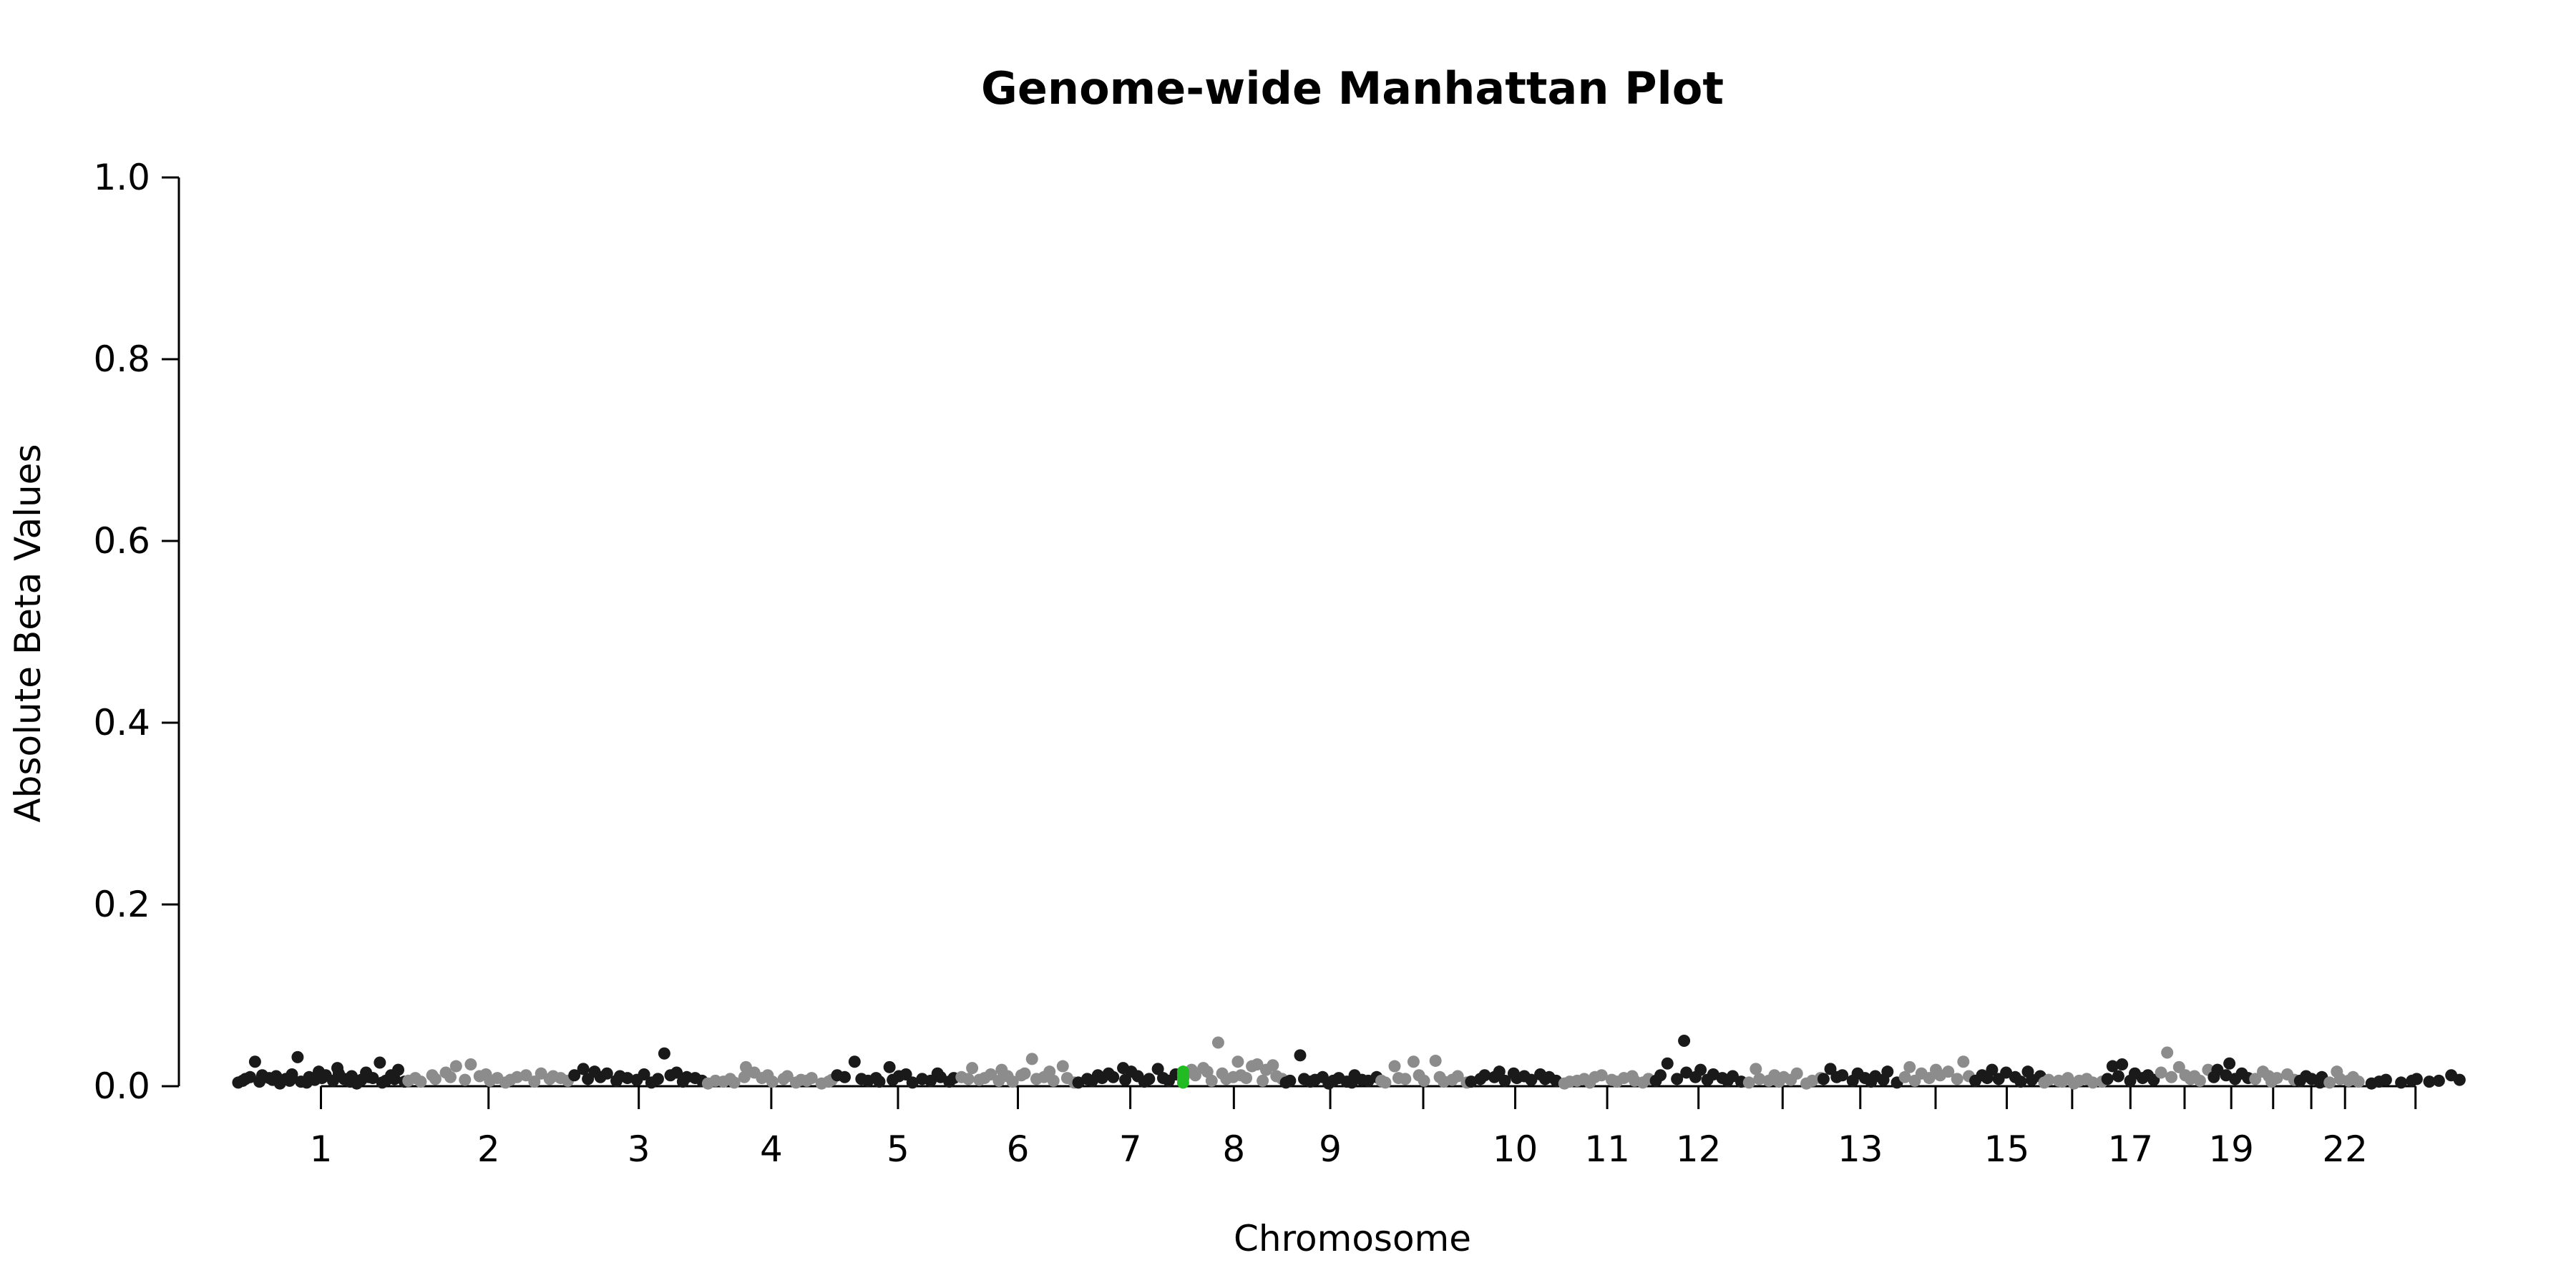 The width and height of the screenshot is (2576, 1288). Describe the element at coordinates (28, 633) in the screenshot. I see `y-axis-label: Absolute Beta Values` at that location.